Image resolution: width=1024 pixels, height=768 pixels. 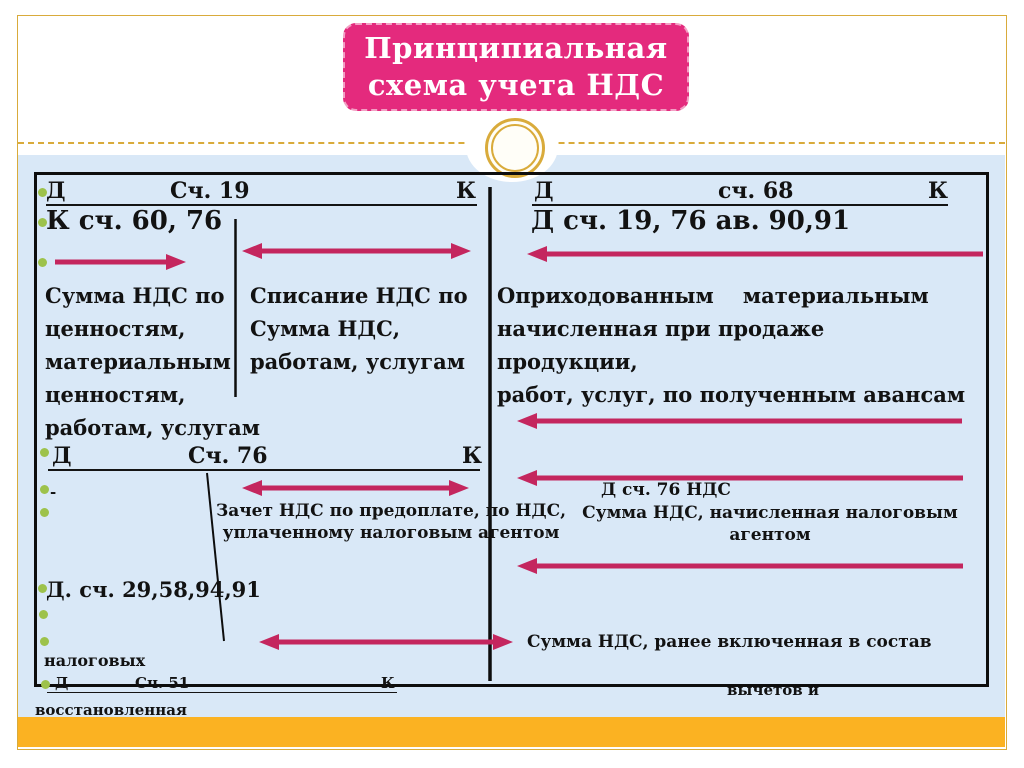 What do you see at coordinates (544, 191) in the screenshot?
I see `acc68-debit-label: Д` at bounding box center [544, 191].